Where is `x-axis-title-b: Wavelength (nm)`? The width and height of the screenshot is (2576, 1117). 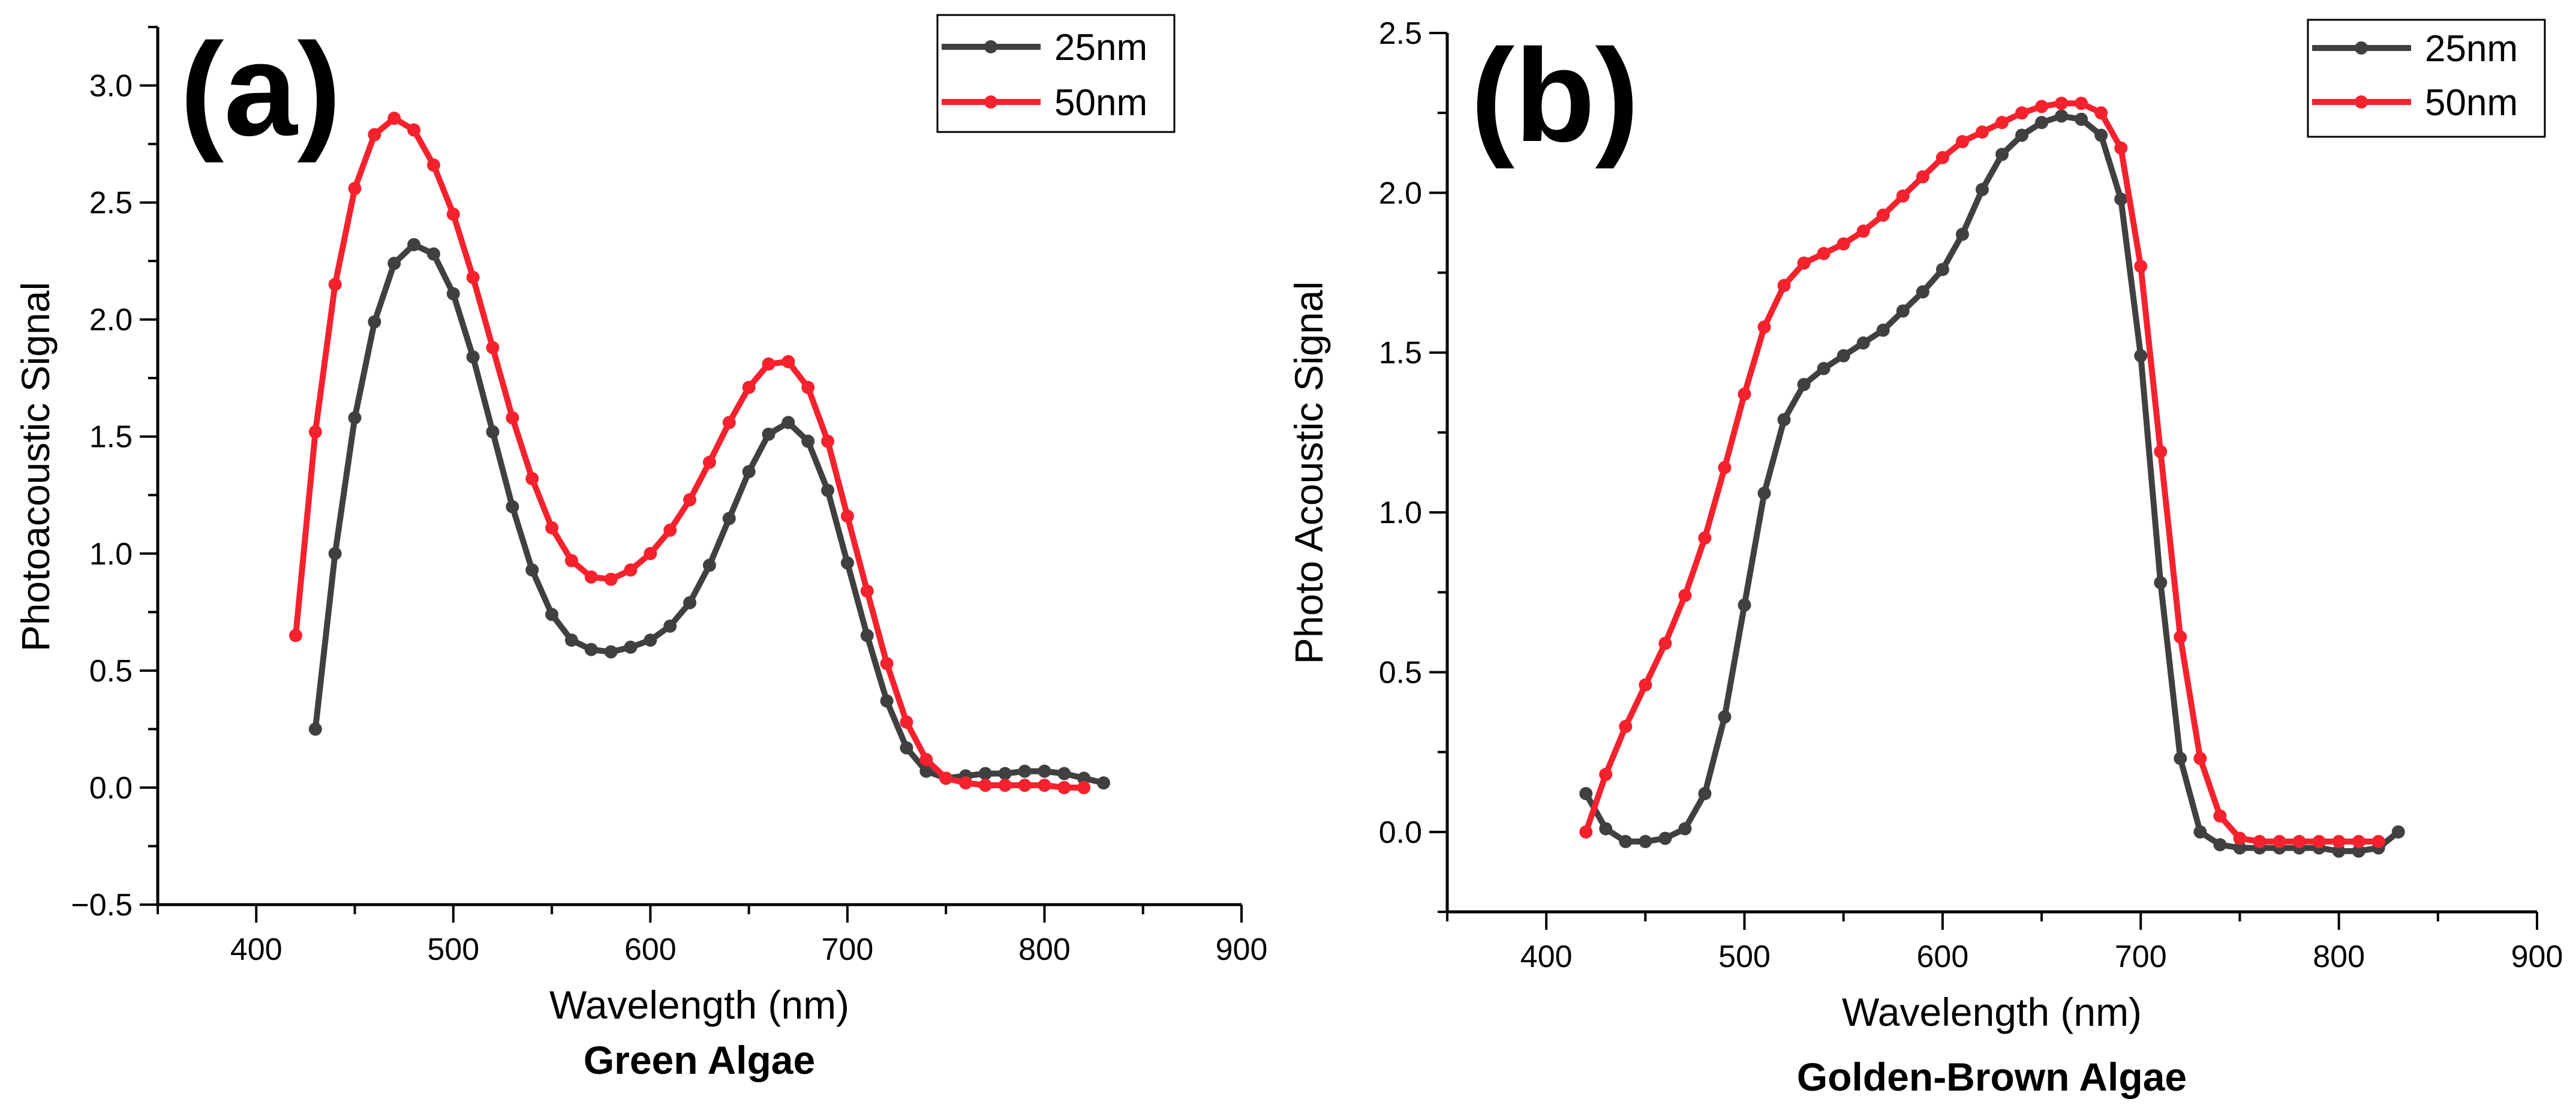
x-axis-title-b: Wavelength (nm) is located at coordinates (1992, 1012).